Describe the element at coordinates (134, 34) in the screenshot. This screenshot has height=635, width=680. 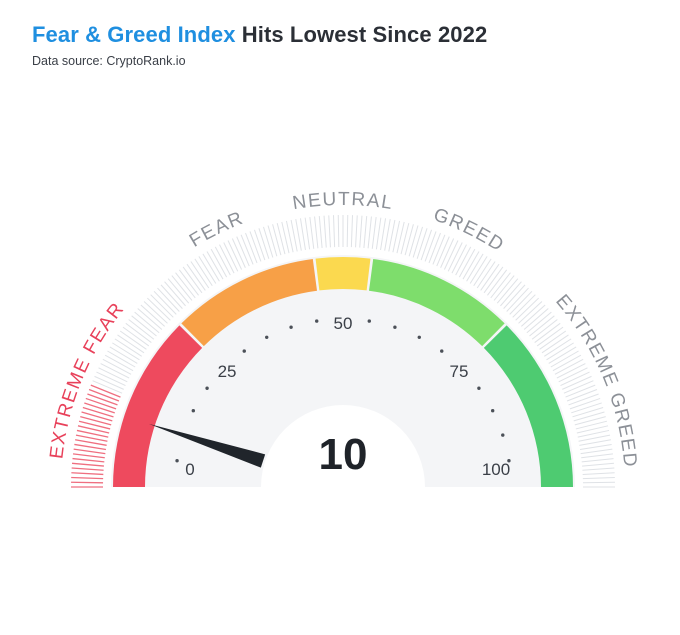
I see `title-highlight: Fear & Greed Index` at that location.